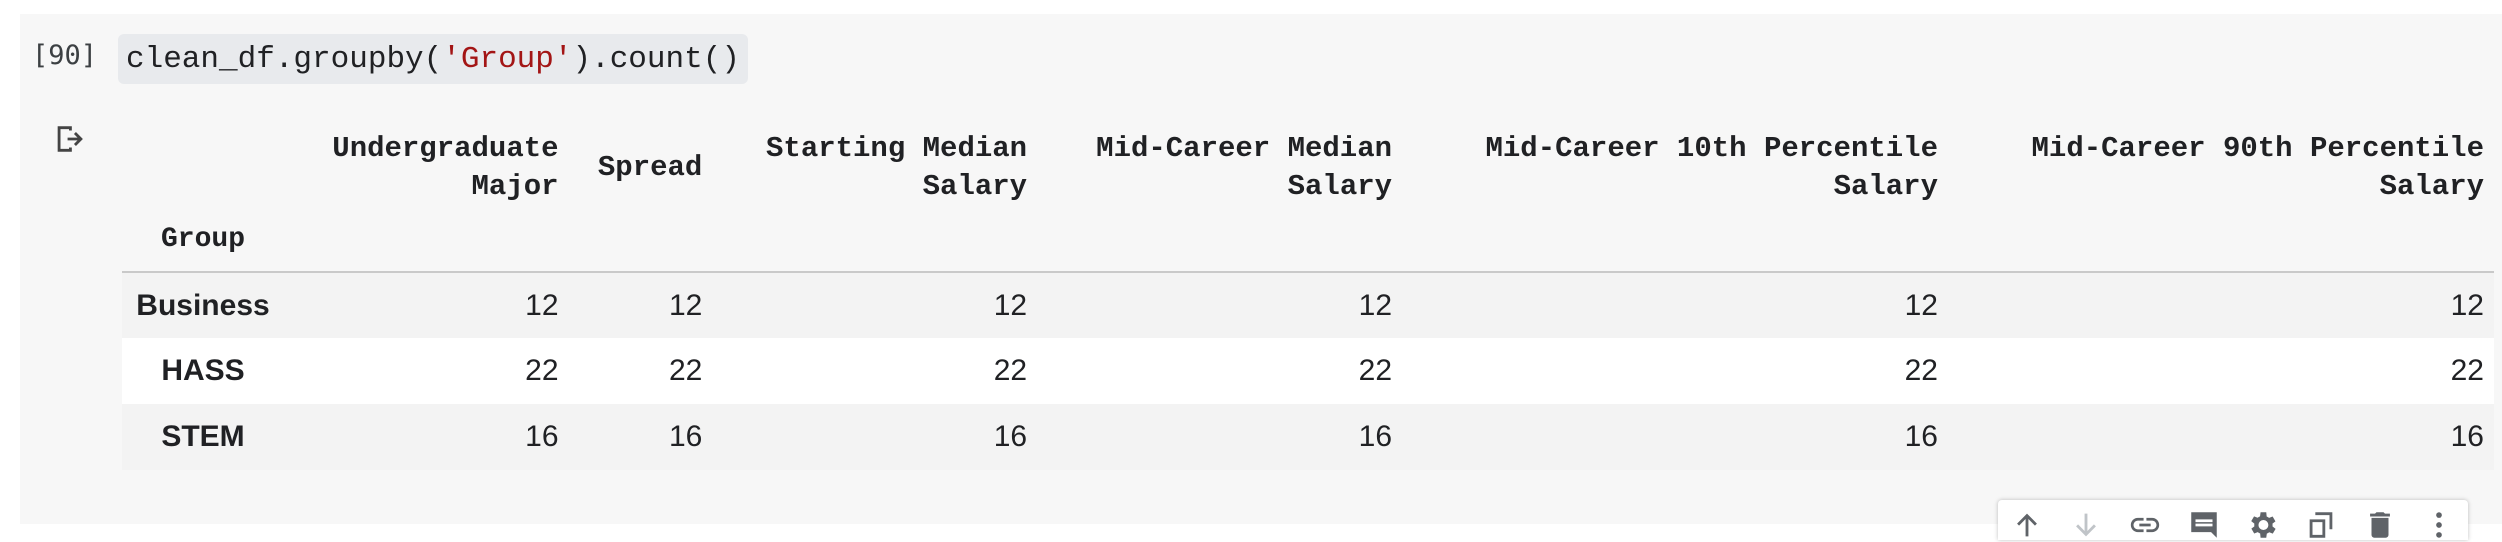 Image resolution: width=2502 pixels, height=542 pixels. Describe the element at coordinates (1308, 243) in the screenshot. I see `index-name-row: Group` at that location.